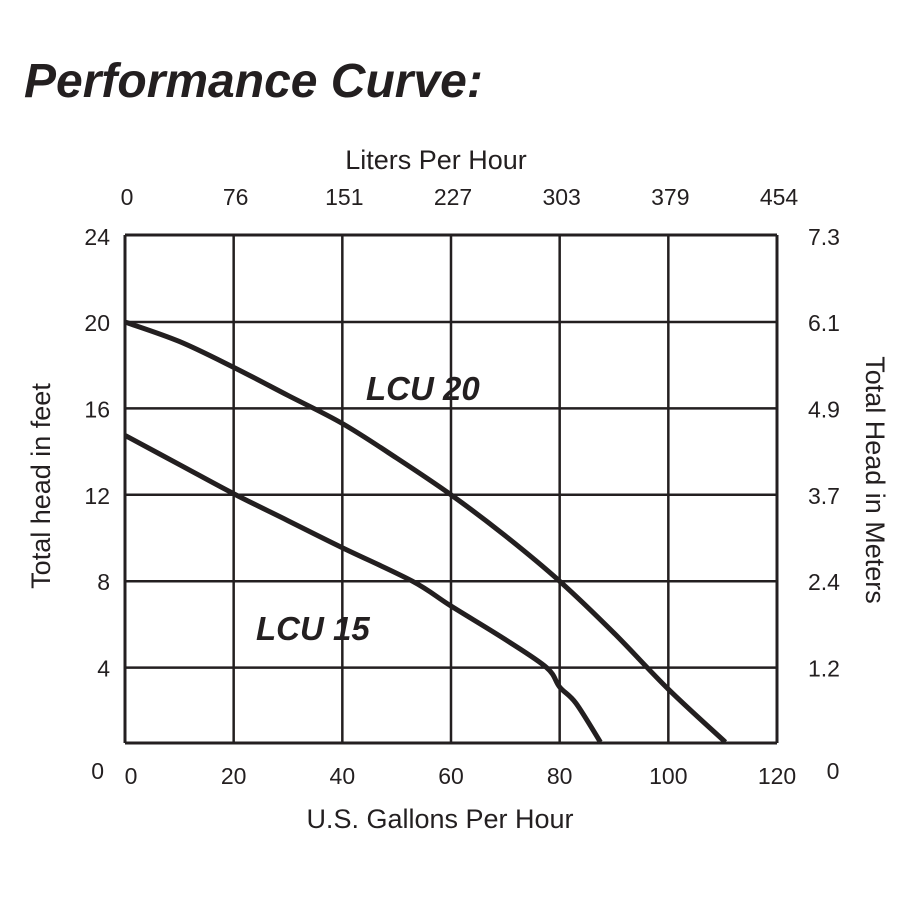 Image resolution: width=906 pixels, height=906 pixels. I want to click on y-tick-label: 16, so click(97, 409).